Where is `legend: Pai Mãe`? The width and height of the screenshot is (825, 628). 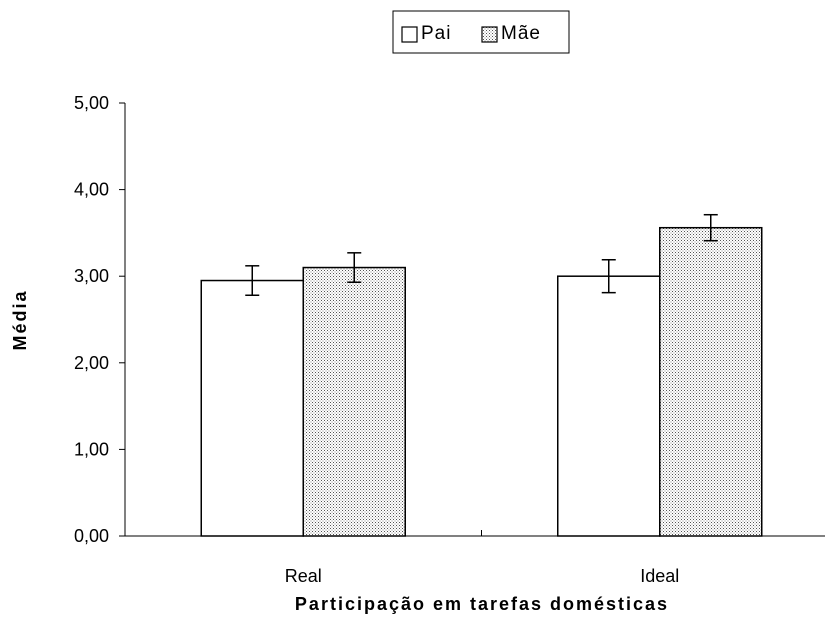 legend: Pai Mãe is located at coordinates (481, 32).